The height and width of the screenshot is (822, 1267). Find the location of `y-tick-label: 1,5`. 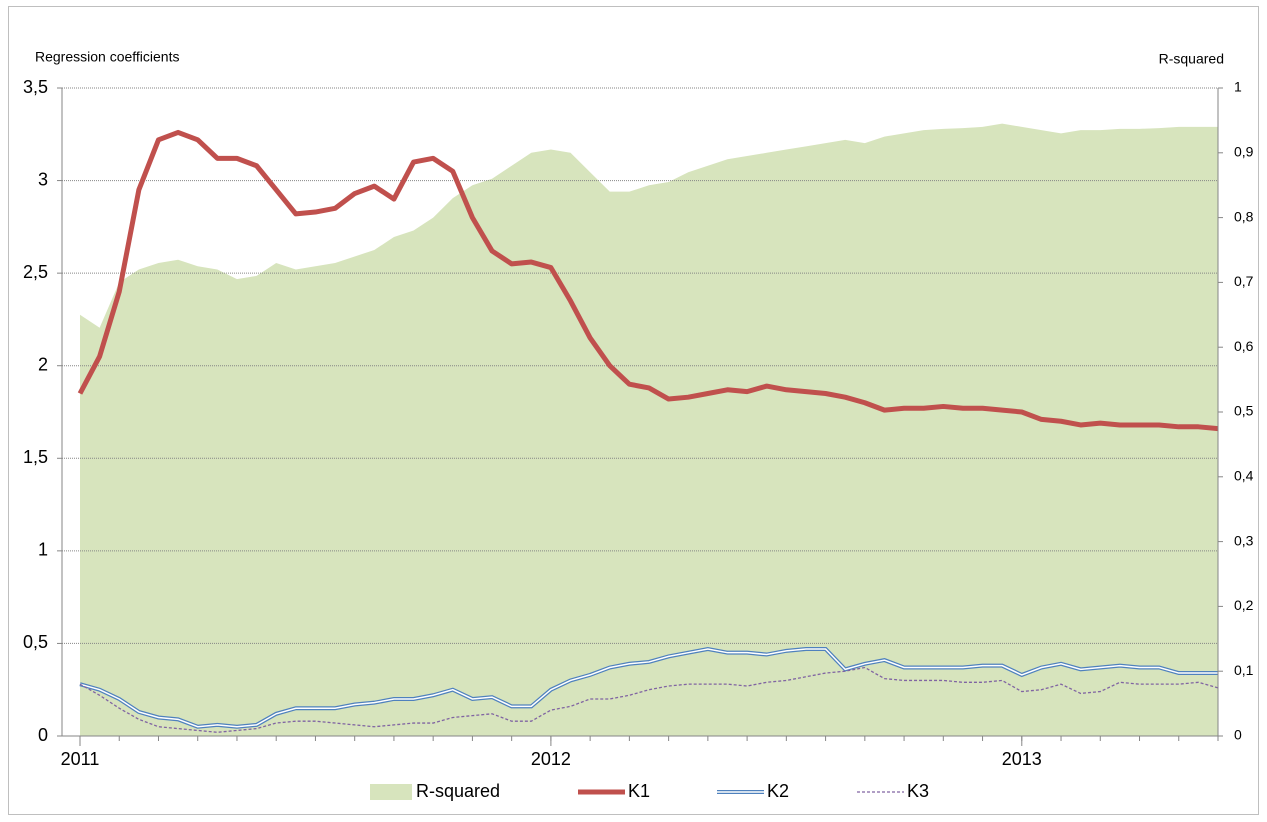

y-tick-label: 1,5 is located at coordinates (35, 457).